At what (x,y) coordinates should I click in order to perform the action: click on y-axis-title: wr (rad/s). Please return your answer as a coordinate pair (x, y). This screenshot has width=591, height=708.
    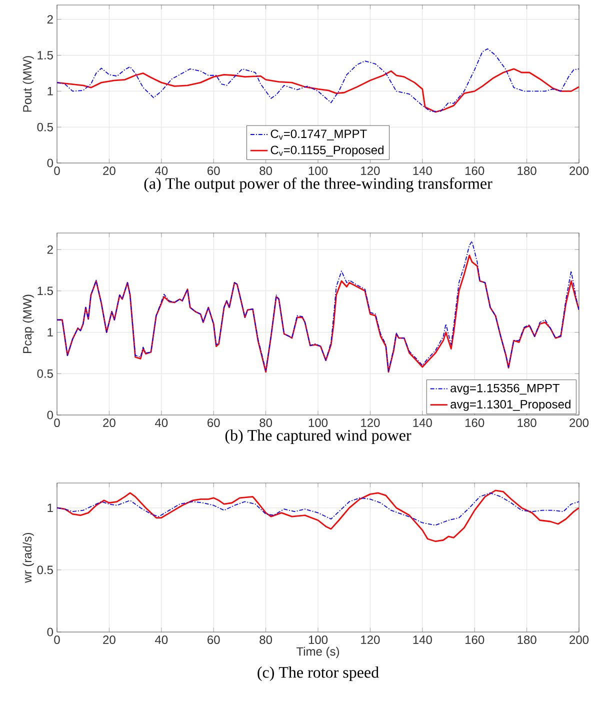
    Looking at the image, I should click on (28, 557).